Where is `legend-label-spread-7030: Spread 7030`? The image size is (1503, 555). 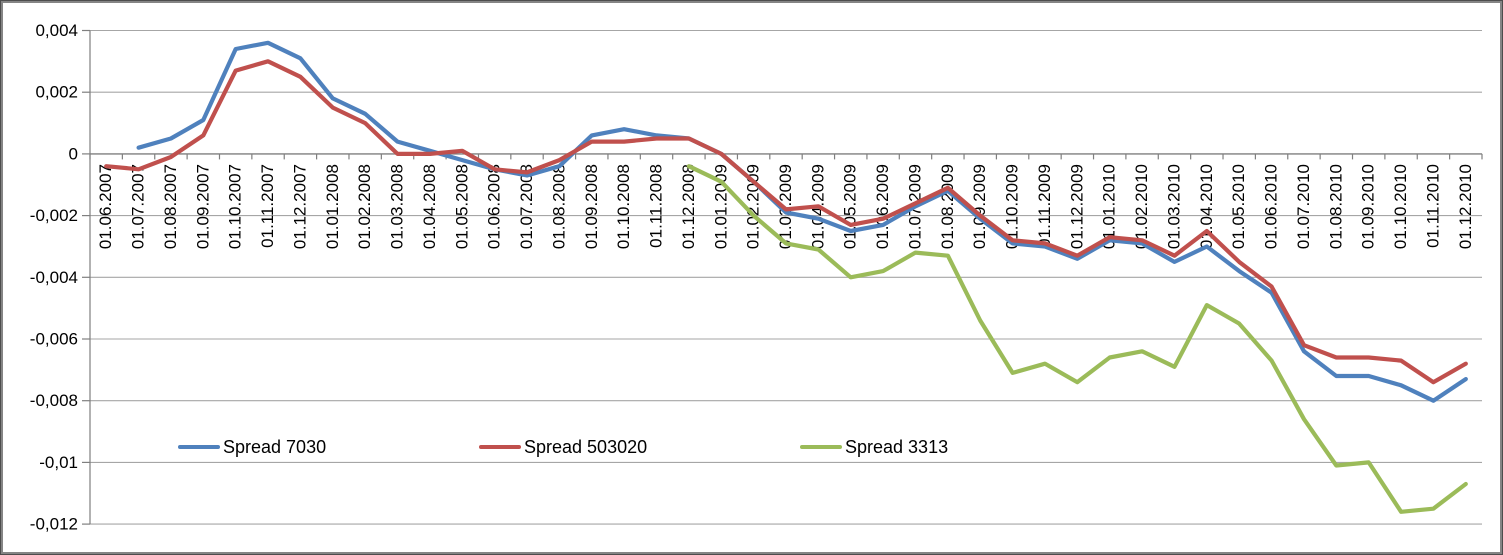
legend-label-spread-7030: Spread 7030 is located at coordinates (275, 447).